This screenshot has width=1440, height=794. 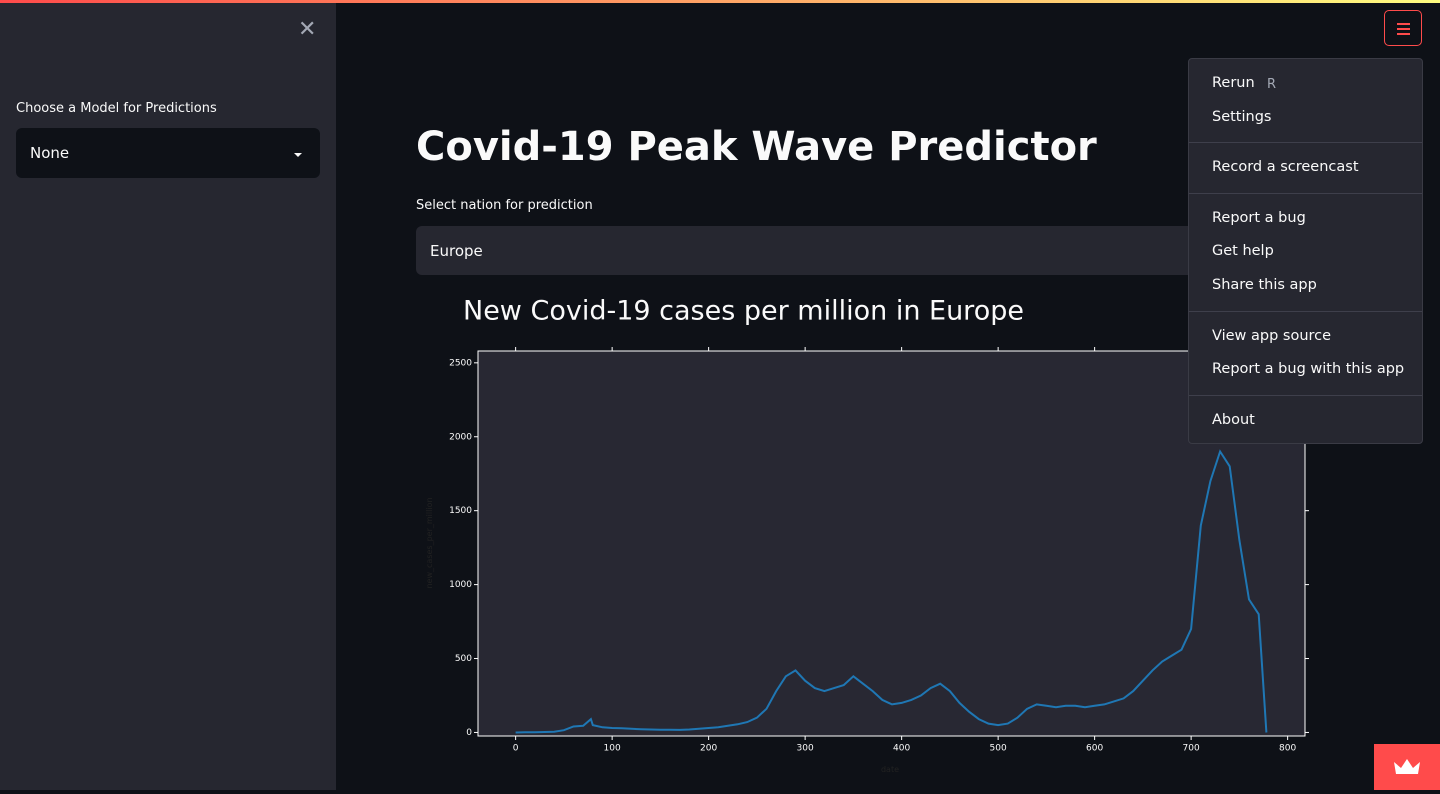 What do you see at coordinates (890, 769) in the screenshot?
I see `x-axis-label: date` at bounding box center [890, 769].